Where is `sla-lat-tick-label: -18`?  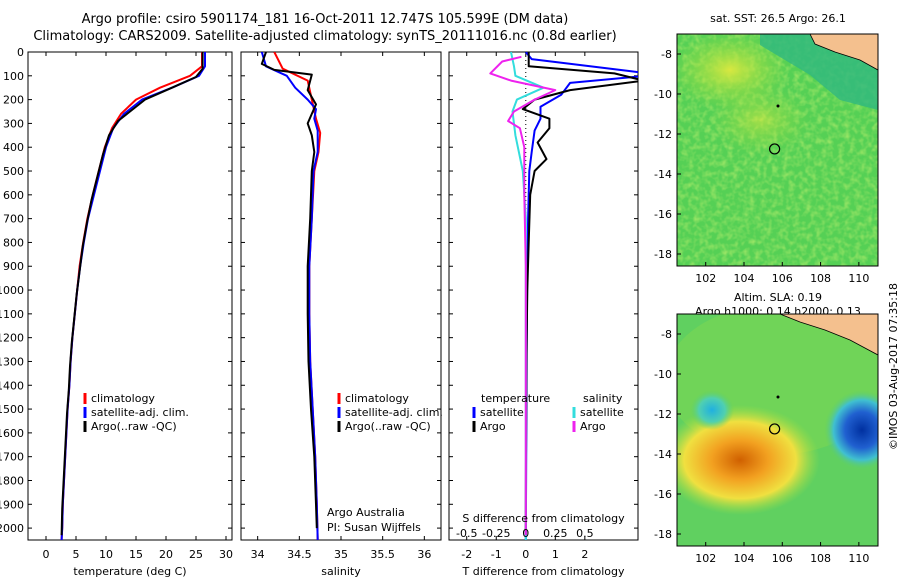 sla-lat-tick-label: -18 is located at coordinates (663, 534).